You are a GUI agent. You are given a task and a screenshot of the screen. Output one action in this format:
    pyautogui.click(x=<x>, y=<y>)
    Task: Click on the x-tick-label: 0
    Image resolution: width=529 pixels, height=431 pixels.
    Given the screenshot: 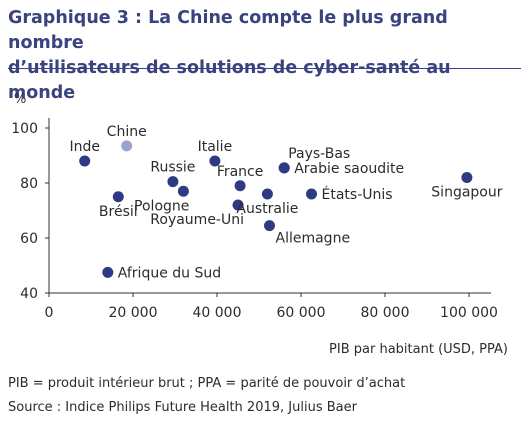 What is the action you would take?
    pyautogui.click(x=49, y=313)
    